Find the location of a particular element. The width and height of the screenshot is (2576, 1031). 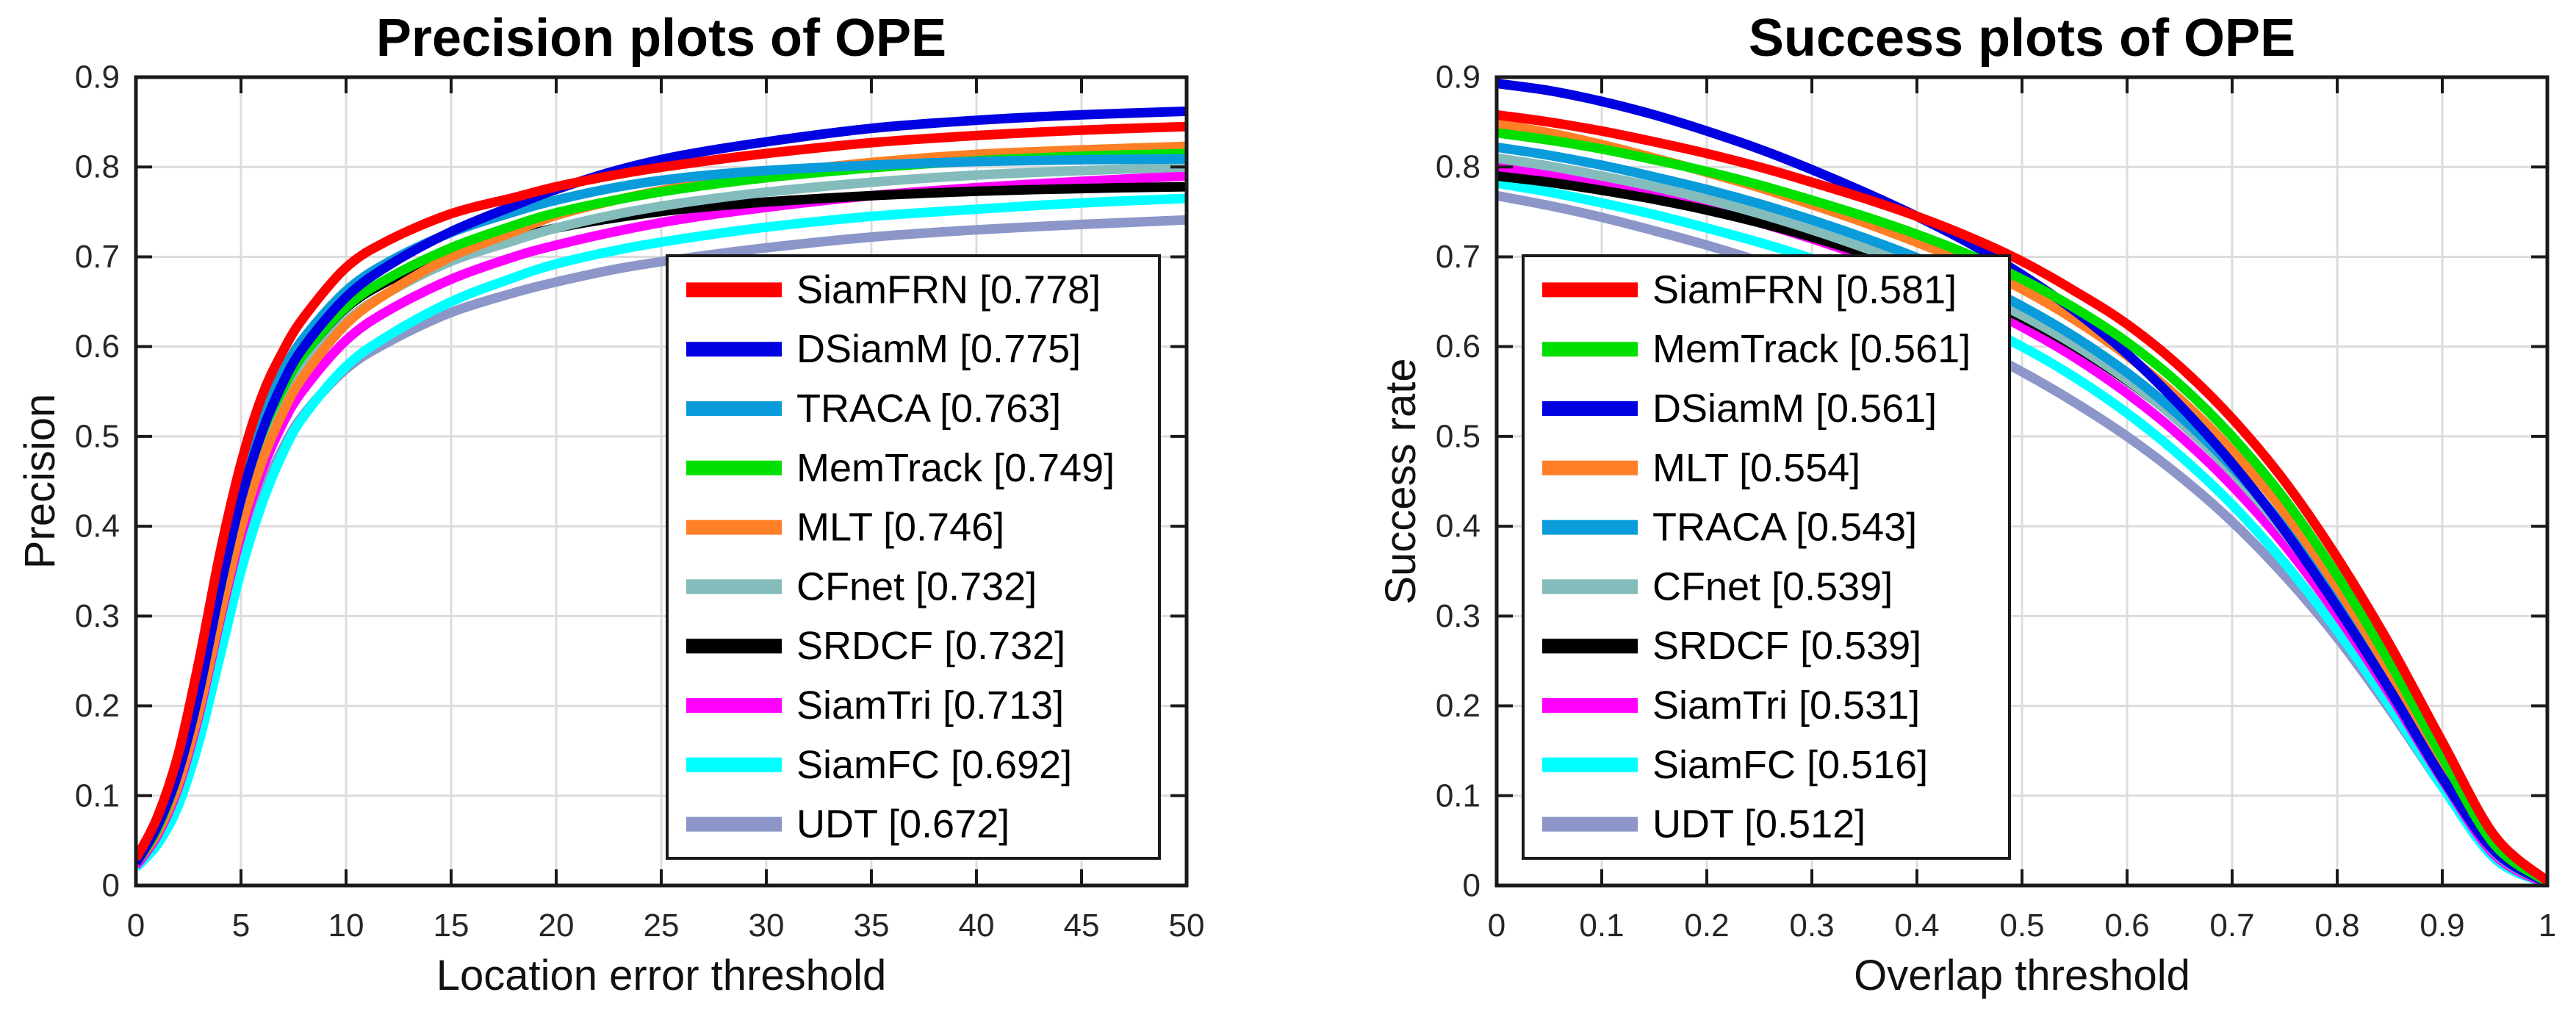

legend-label: MemTrack [0.561] is located at coordinates (1811, 349).